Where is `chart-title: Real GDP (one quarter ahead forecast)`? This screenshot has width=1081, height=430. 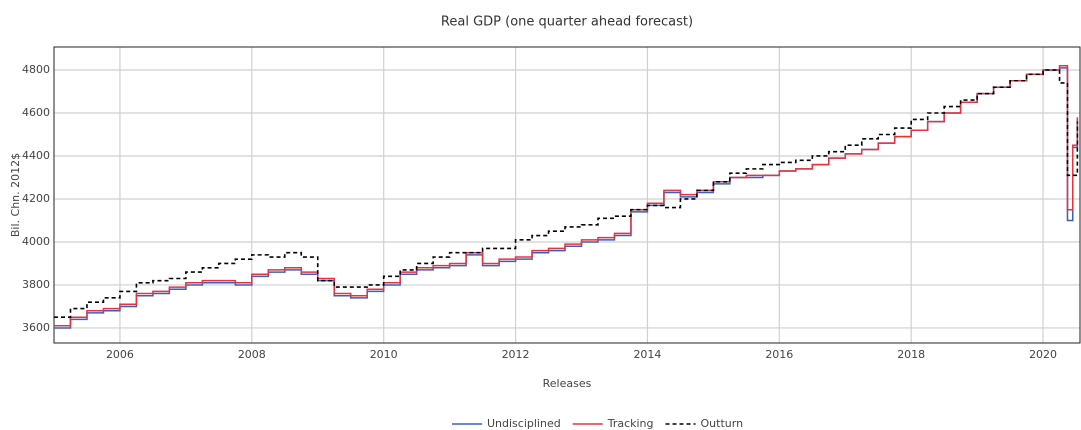
chart-title: Real GDP (one quarter ahead forecast) is located at coordinates (567, 22).